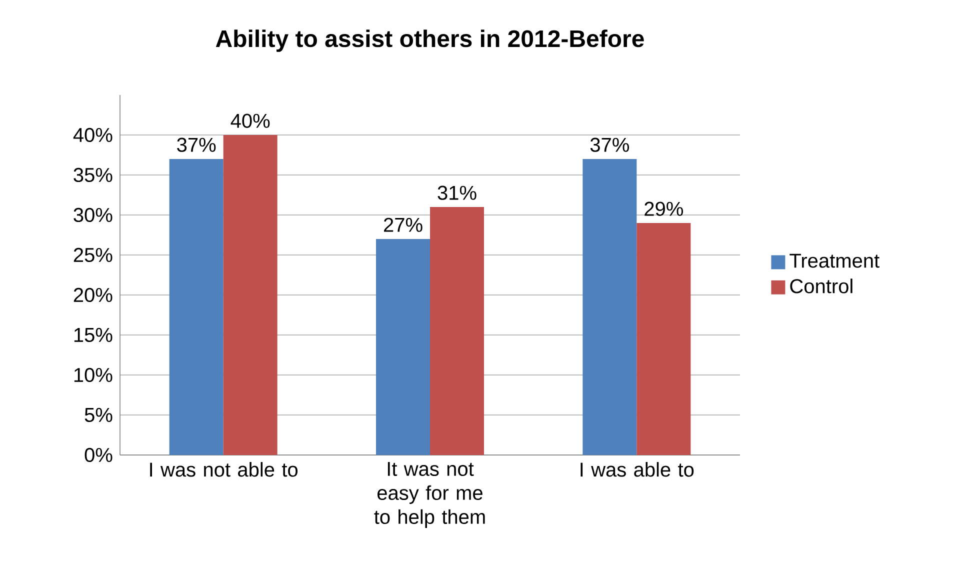 The width and height of the screenshot is (958, 581). I want to click on y-tick-label: 15%, so click(93, 335).